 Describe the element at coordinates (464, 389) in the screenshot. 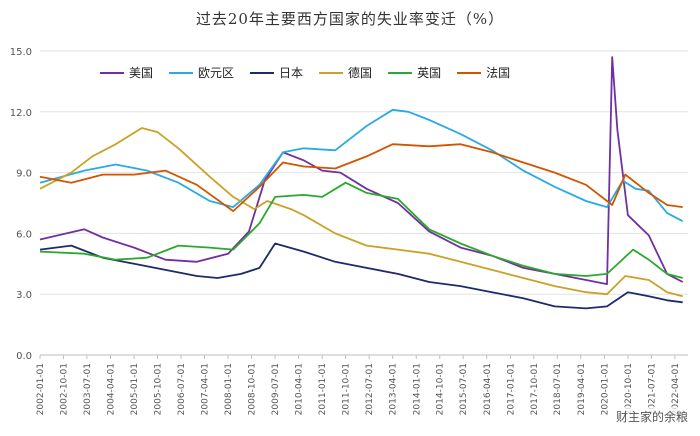

I see `x-tick-label: 2015-07-01` at that location.